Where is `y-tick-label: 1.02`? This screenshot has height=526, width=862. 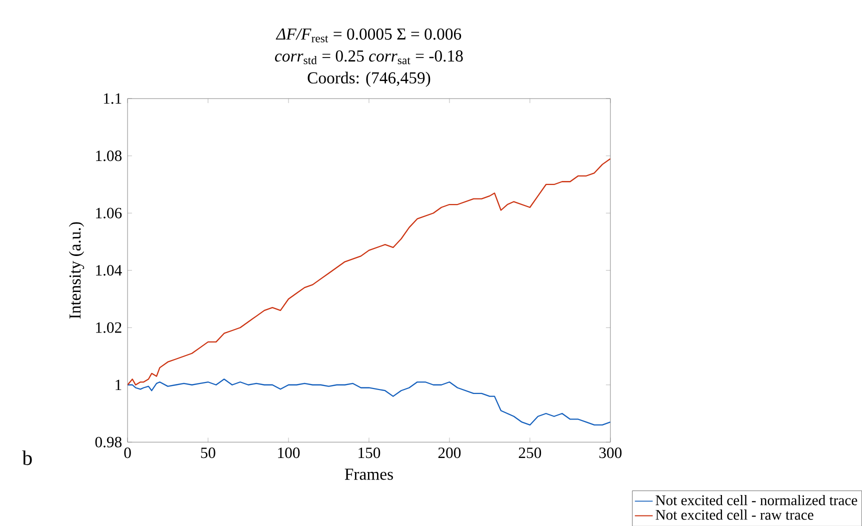
y-tick-label: 1.02 is located at coordinates (109, 327).